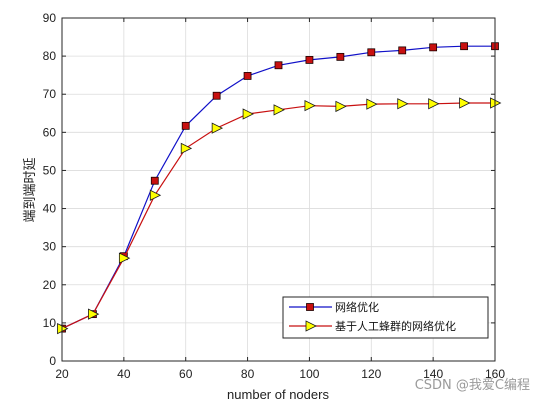  Describe the element at coordinates (357, 307) in the screenshot. I see `legend-label-series-1: 网络优化` at that location.